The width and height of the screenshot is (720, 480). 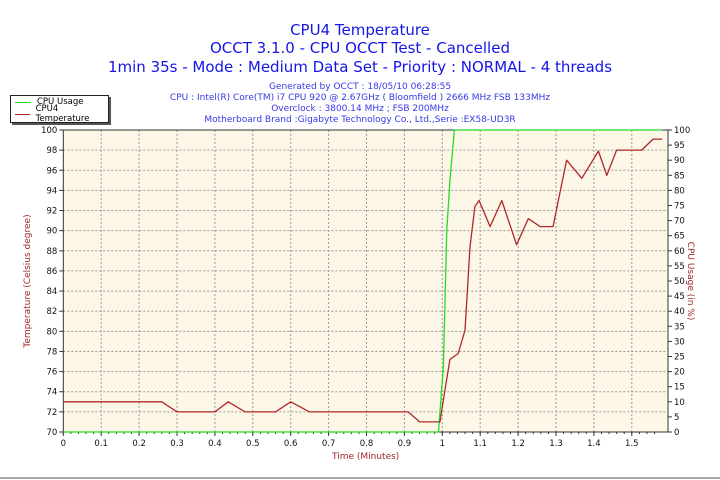 What do you see at coordinates (177, 444) in the screenshot?
I see `x-tick-label: 0.3` at bounding box center [177, 444].